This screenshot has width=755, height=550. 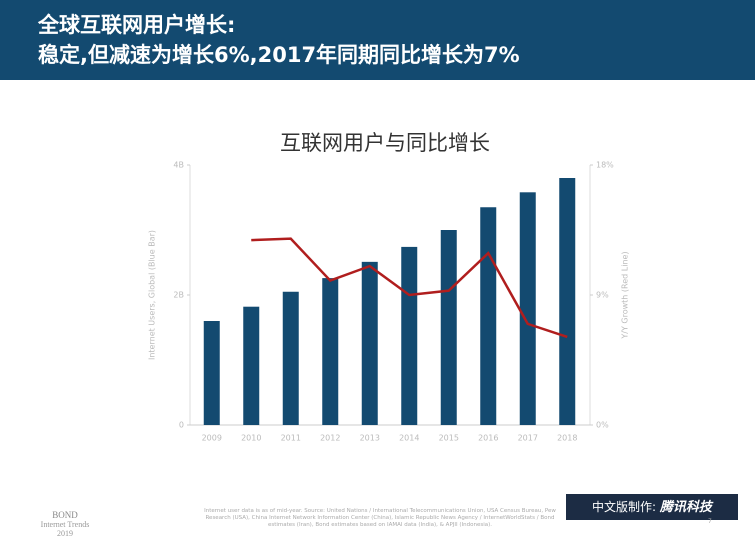 I want to click on bond-logo: BOND Internet Trends 2019, so click(x=65, y=524).